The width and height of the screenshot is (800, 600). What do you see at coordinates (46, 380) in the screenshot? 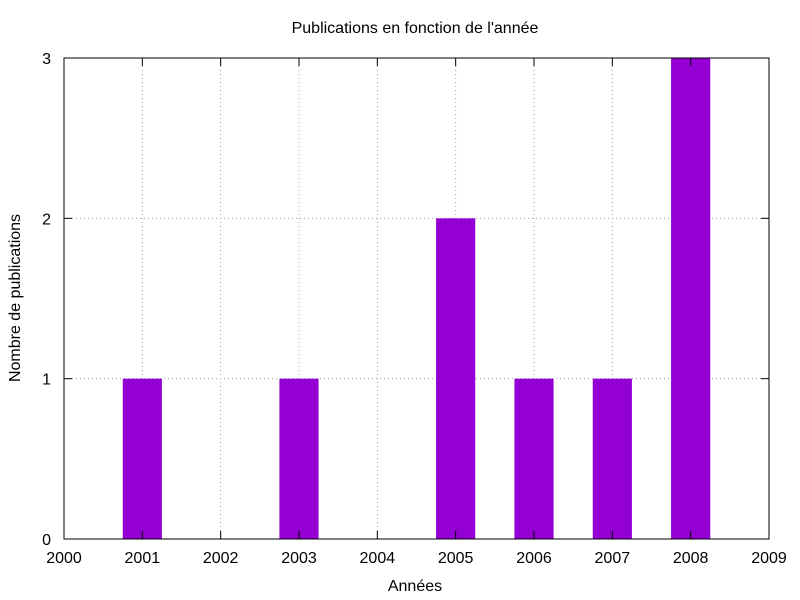
I see `y-tick-label: 1` at bounding box center [46, 380].